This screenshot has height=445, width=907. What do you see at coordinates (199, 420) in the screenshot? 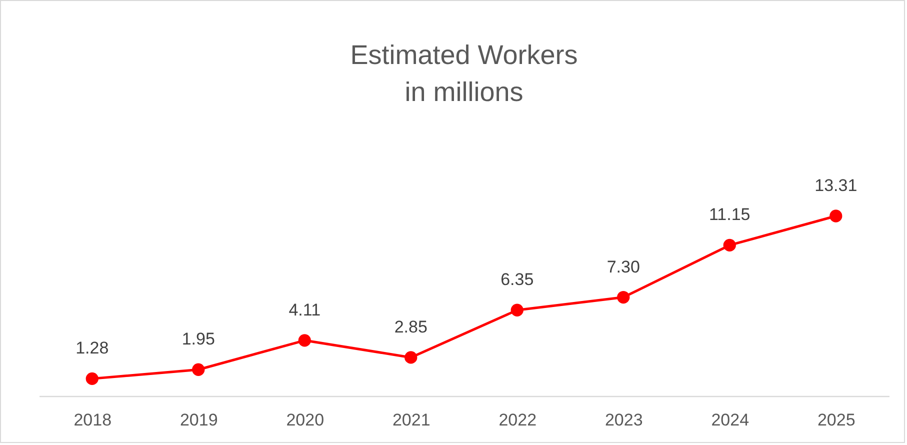
I see `x-tick-label: 2019` at bounding box center [199, 420].